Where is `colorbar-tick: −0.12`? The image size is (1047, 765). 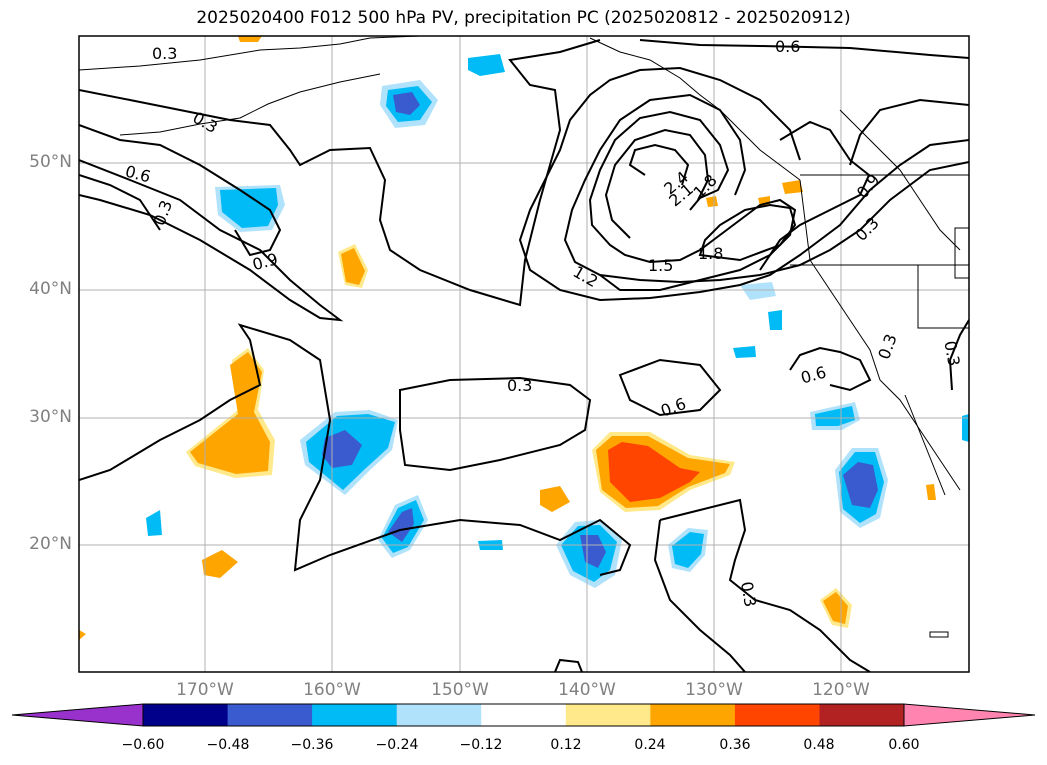
colorbar-tick: −0.12 is located at coordinates (481, 745).